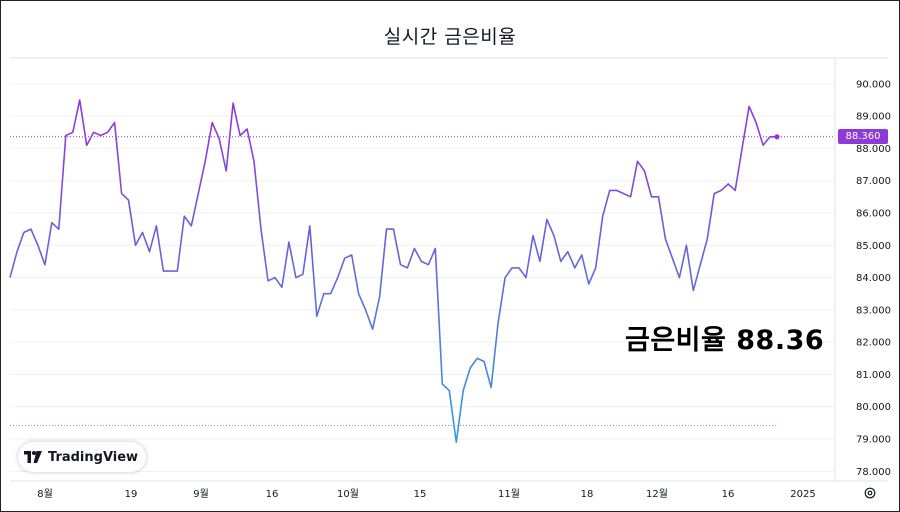  What do you see at coordinates (509, 494) in the screenshot?
I see `x-tick-label: 11월` at bounding box center [509, 494].